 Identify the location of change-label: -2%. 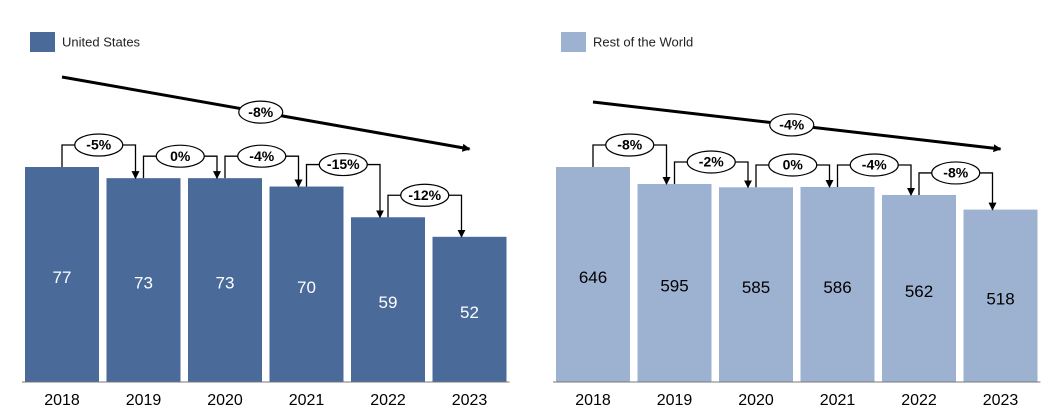
(711, 162).